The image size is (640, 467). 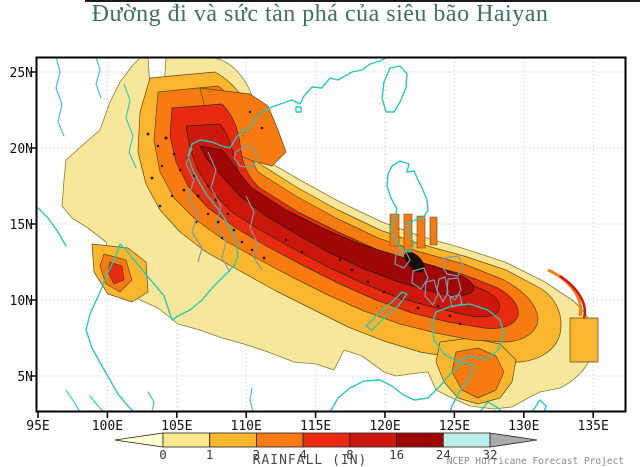 I want to click on lat-label-5n: 5N, so click(x=25, y=377).